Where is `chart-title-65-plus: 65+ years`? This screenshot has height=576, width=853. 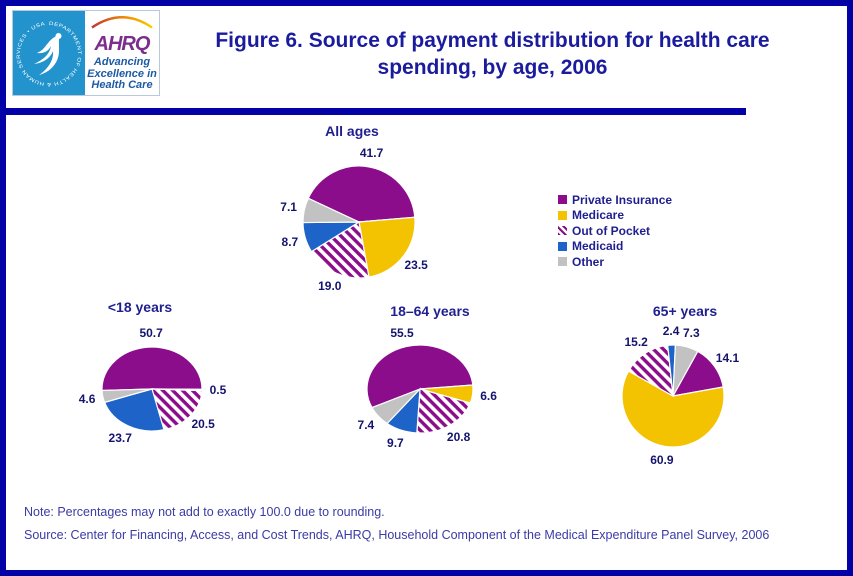
chart-title-65-plus: 65+ years is located at coordinates (685, 311).